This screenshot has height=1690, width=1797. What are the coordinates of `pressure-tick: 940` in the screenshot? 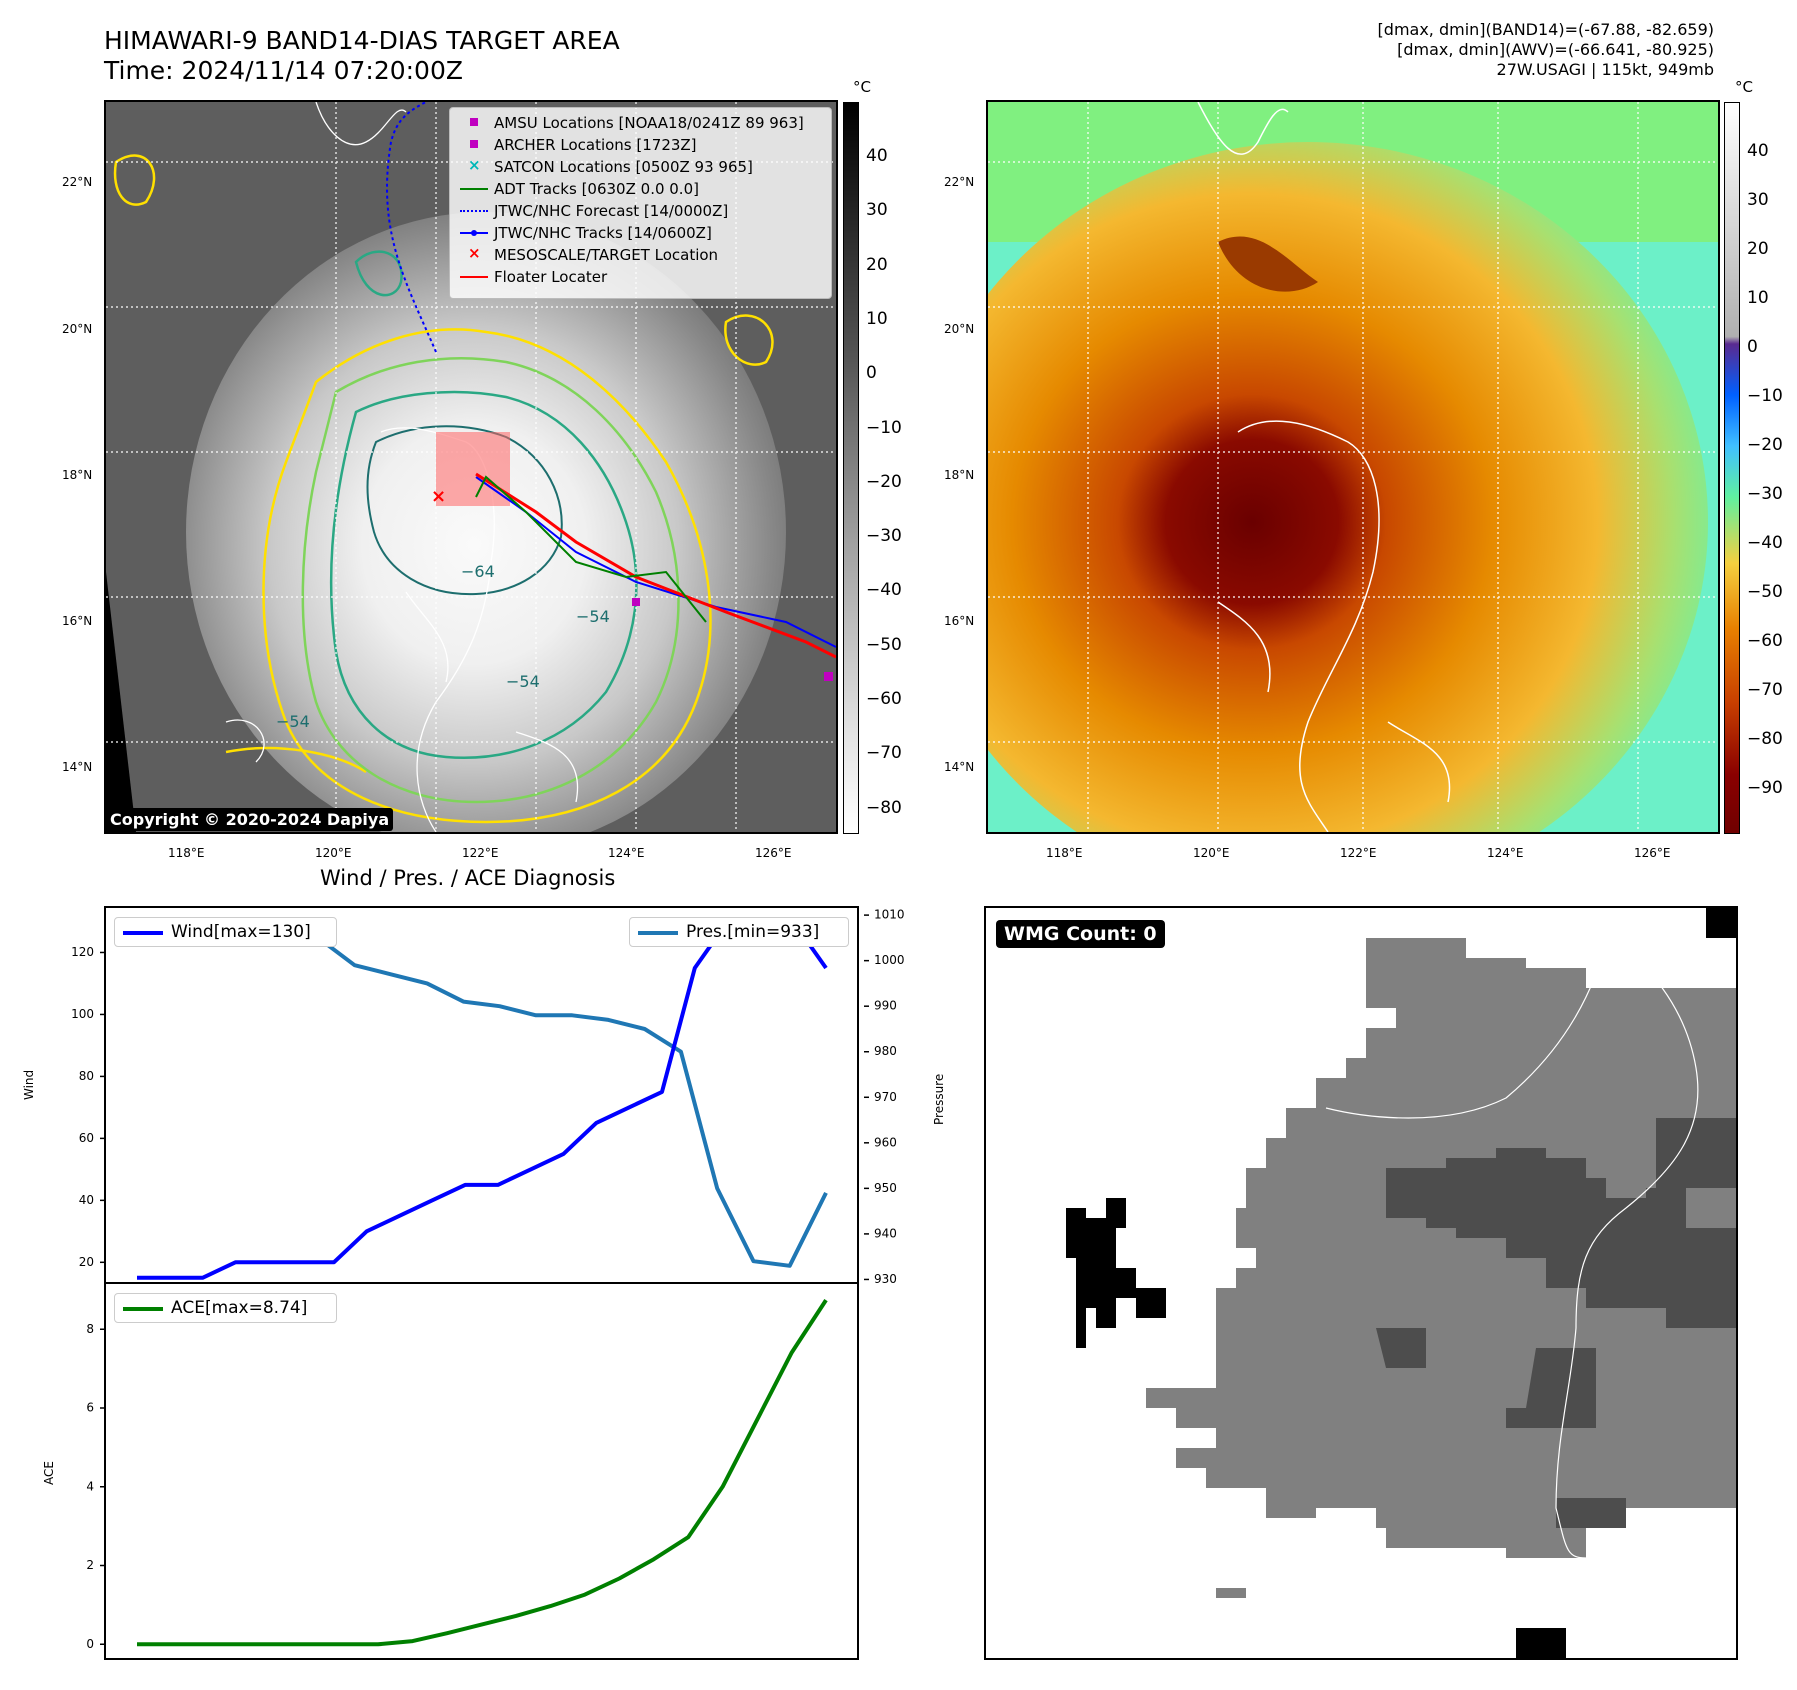 It's located at (885, 1233).